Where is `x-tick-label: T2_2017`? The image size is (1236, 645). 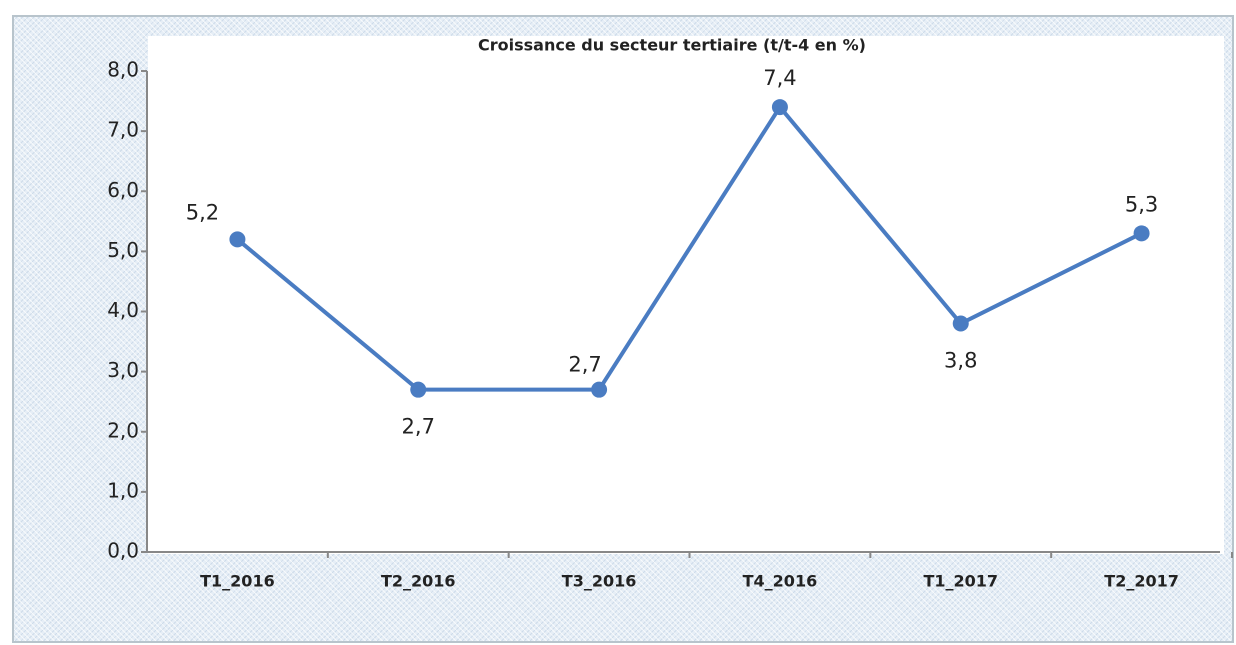 x-tick-label: T2_2017 is located at coordinates (1141, 581).